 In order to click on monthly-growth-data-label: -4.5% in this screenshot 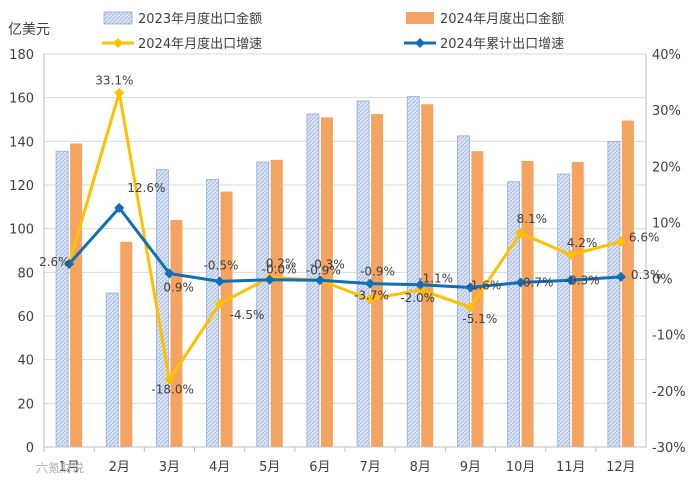, I will do `click(247, 315)`.